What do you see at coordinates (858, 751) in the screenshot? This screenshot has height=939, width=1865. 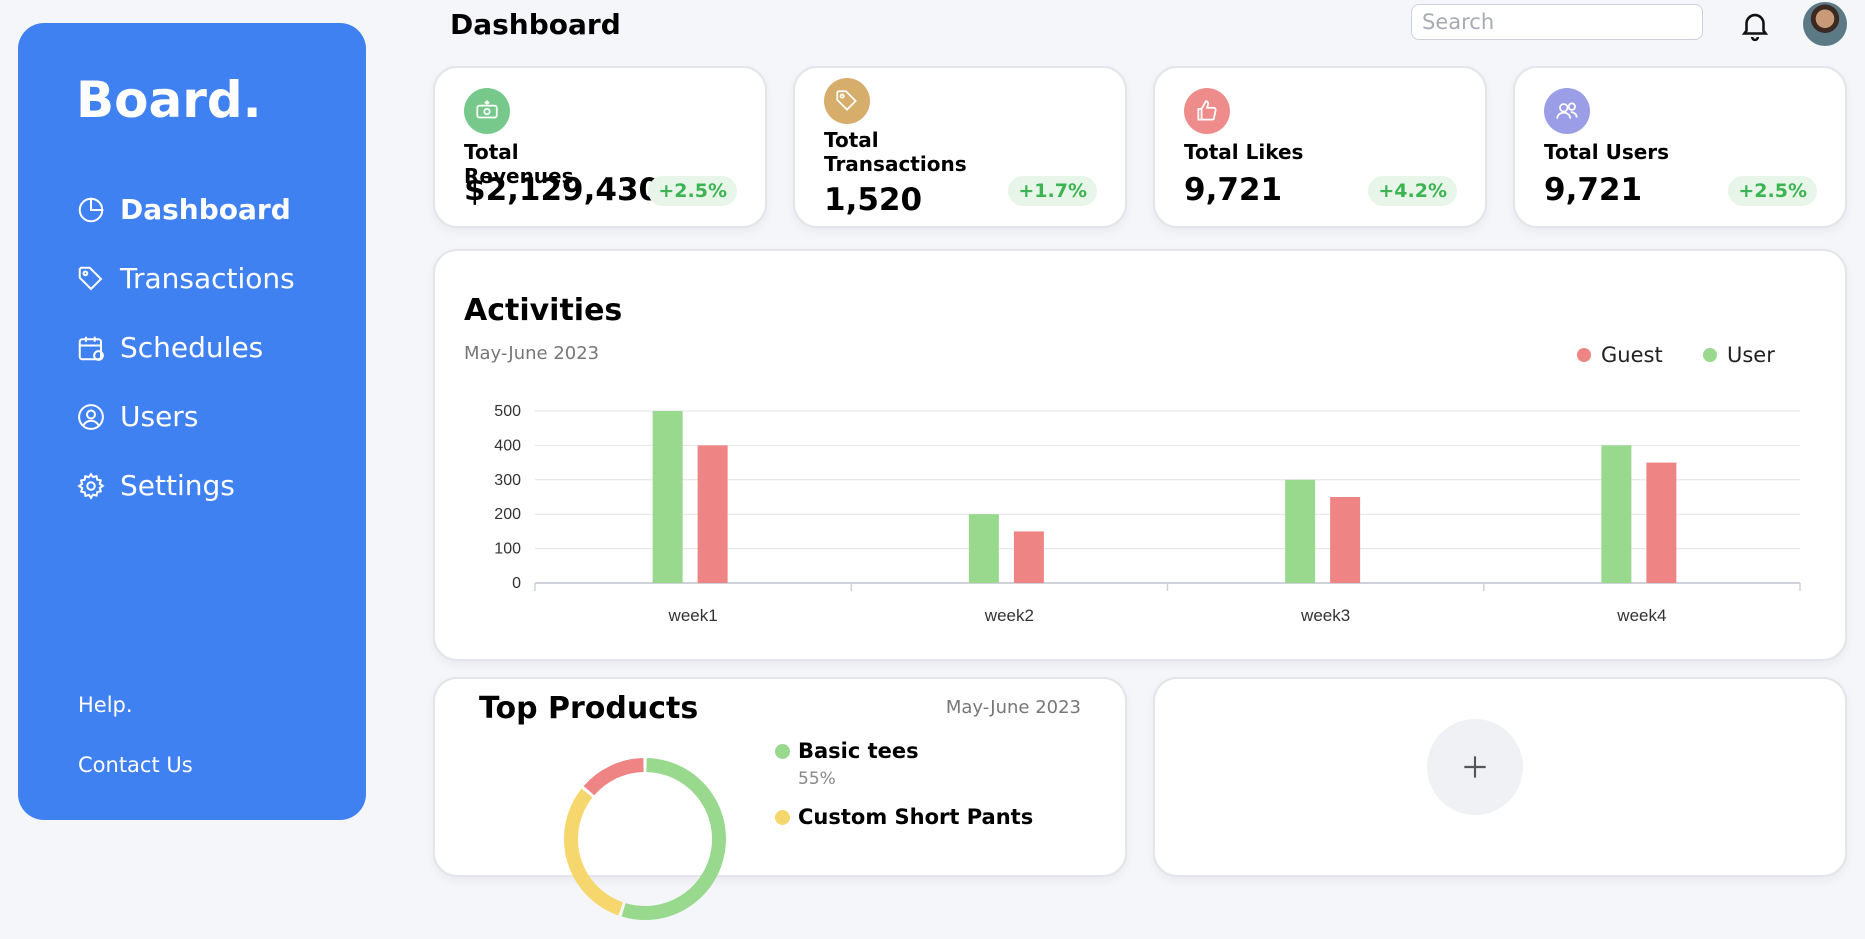 I see `product-name: Basic tees` at bounding box center [858, 751].